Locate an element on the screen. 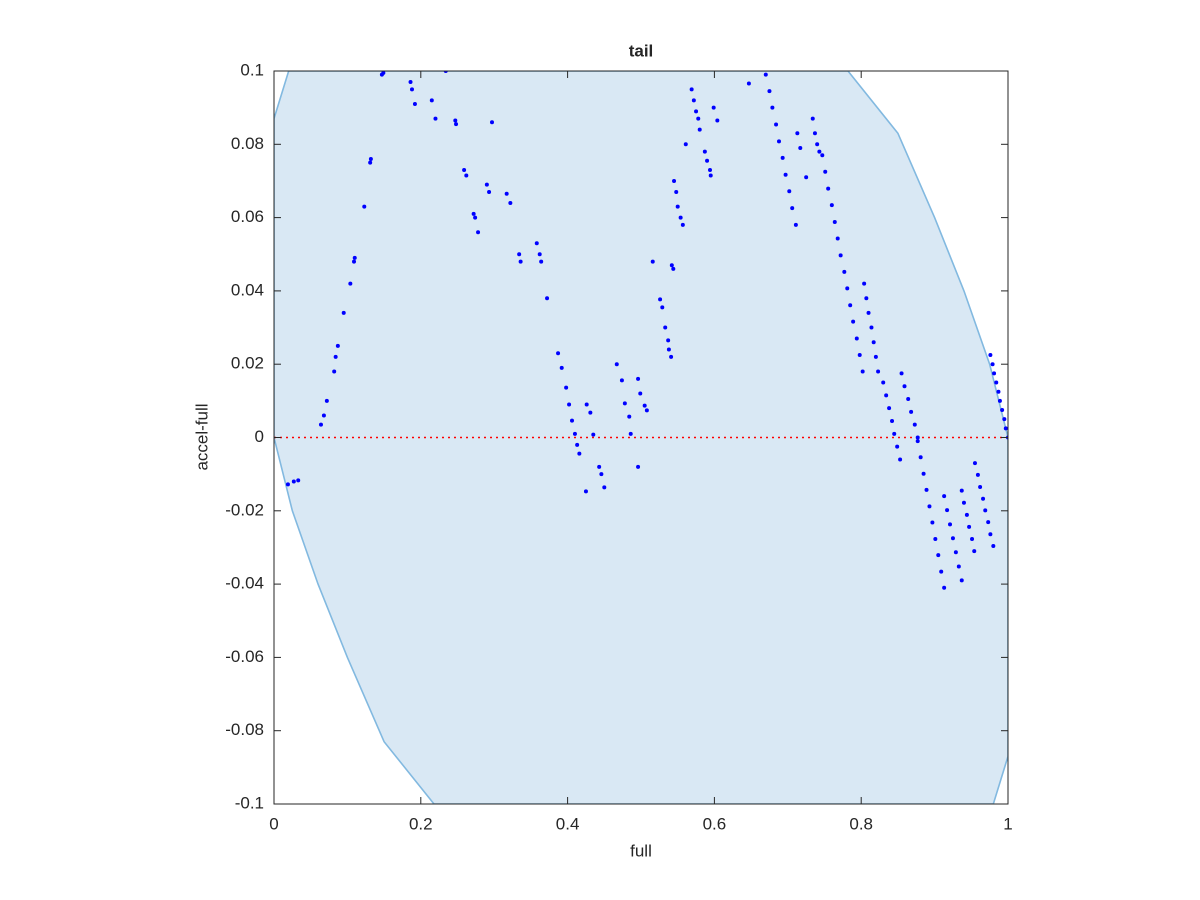 This screenshot has width=1200, height=900. y-tick-label: -0.1 is located at coordinates (249, 802).